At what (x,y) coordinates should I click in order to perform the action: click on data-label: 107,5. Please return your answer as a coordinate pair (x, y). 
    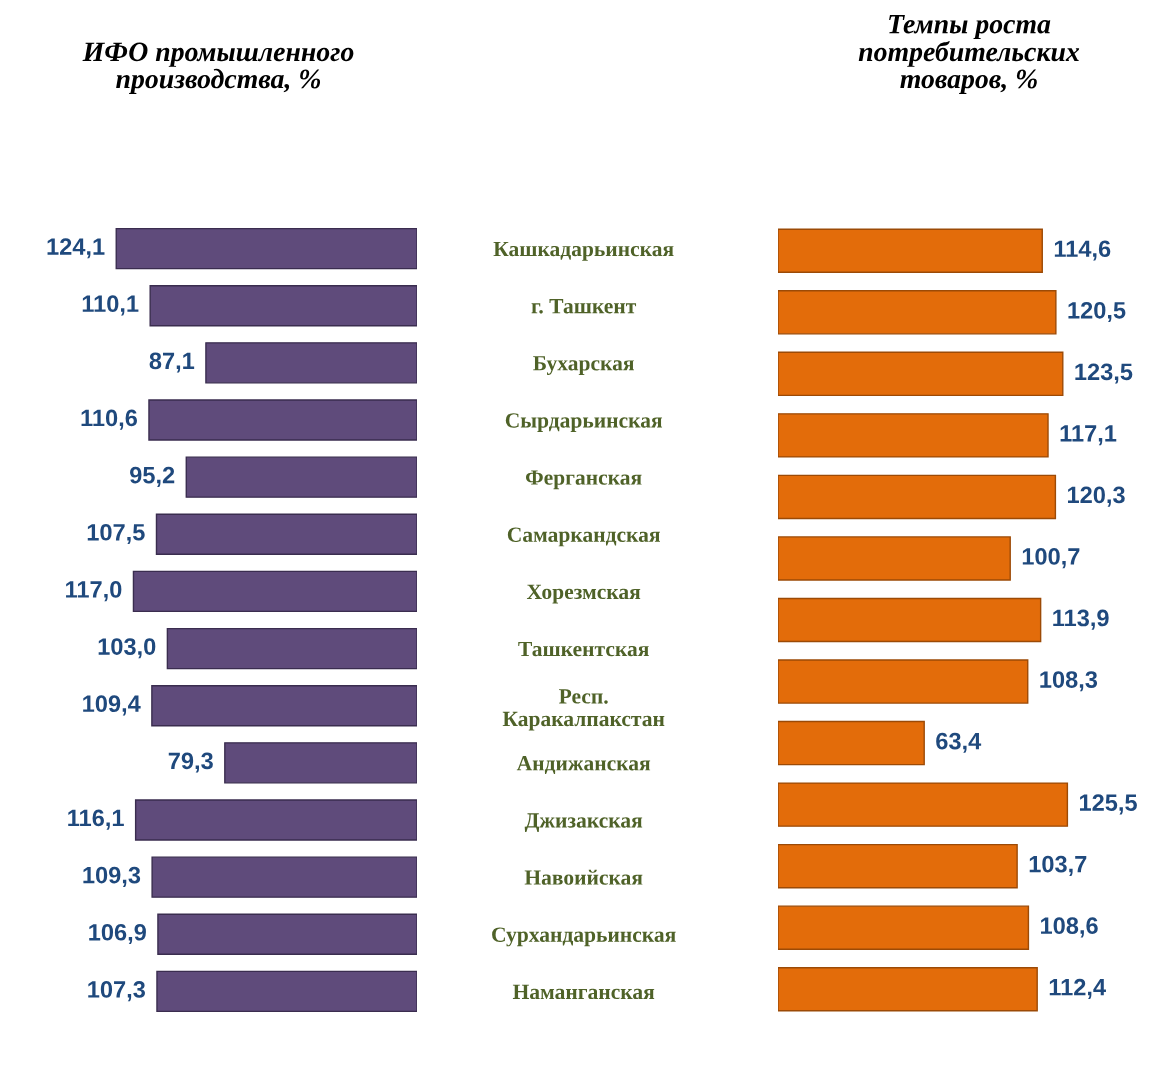
    Looking at the image, I should click on (116, 534).